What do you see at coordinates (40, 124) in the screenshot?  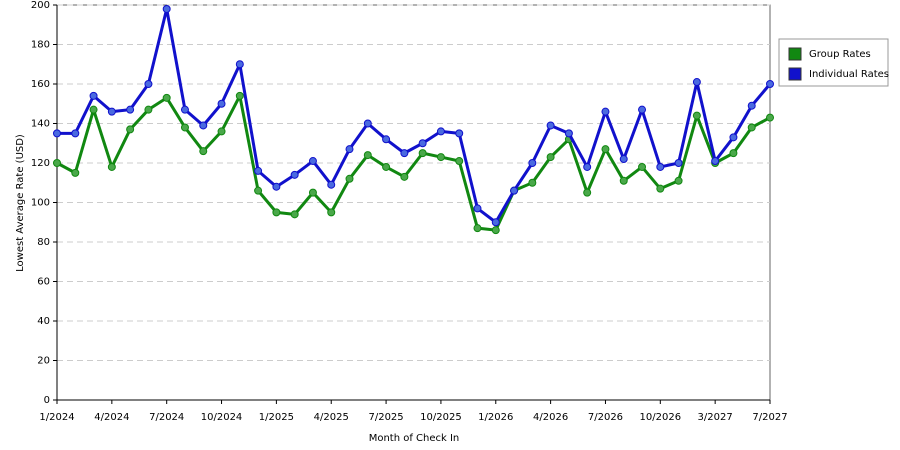 I see `y-tick-label: 140` at bounding box center [40, 124].